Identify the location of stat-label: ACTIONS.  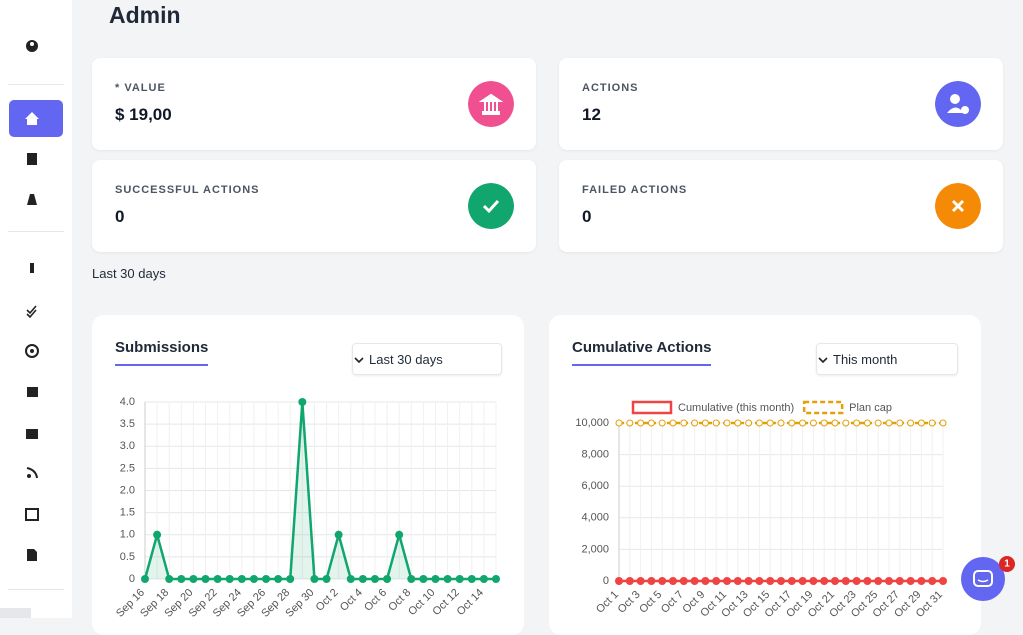
(610, 88).